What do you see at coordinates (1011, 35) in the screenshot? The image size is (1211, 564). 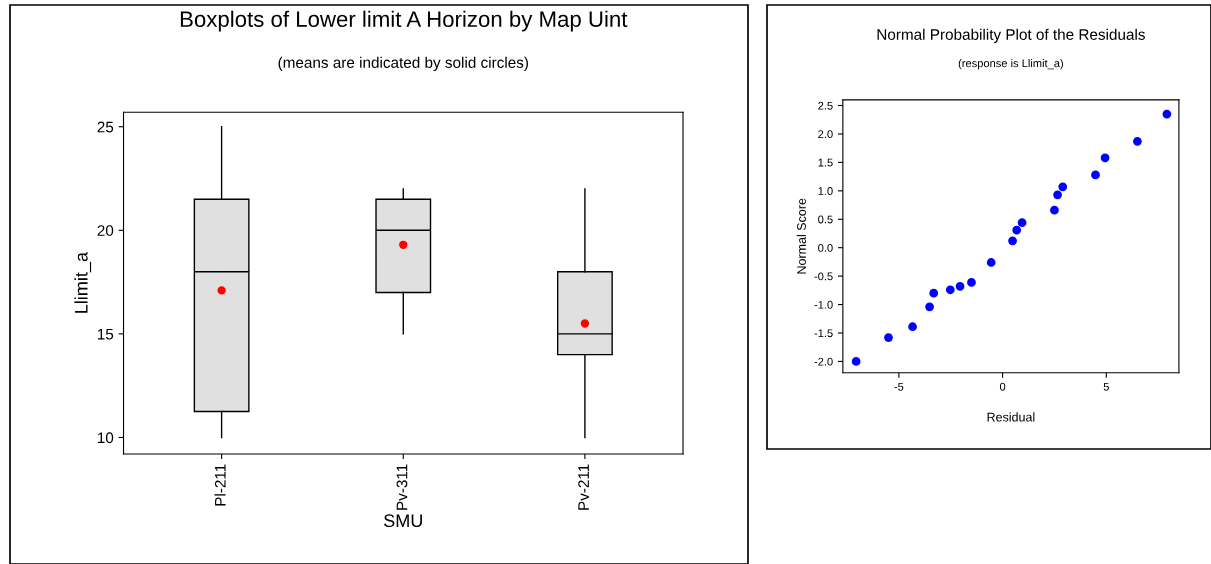 I see `chart-title: Normal Probability Plot of the Residuals` at bounding box center [1011, 35].